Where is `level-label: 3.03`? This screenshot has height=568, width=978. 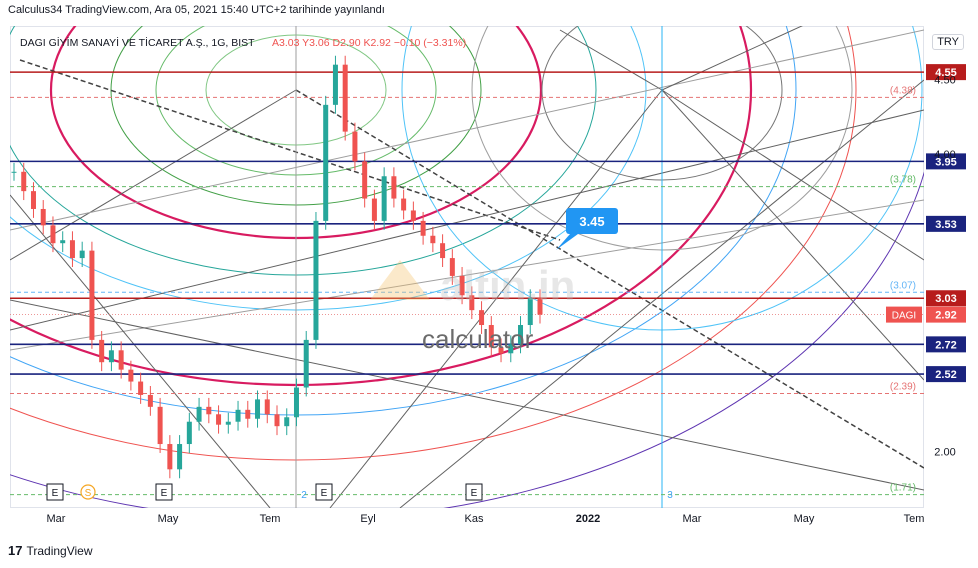 level-label: 3.03 is located at coordinates (945, 299).